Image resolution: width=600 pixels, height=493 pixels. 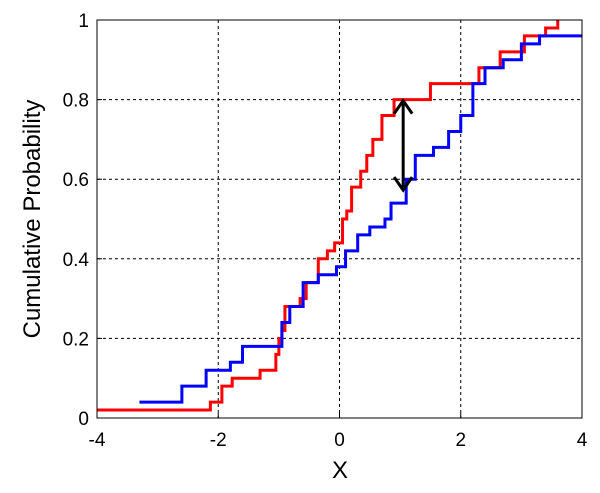 What do you see at coordinates (339, 440) in the screenshot?
I see `x-tick-label: 0` at bounding box center [339, 440].